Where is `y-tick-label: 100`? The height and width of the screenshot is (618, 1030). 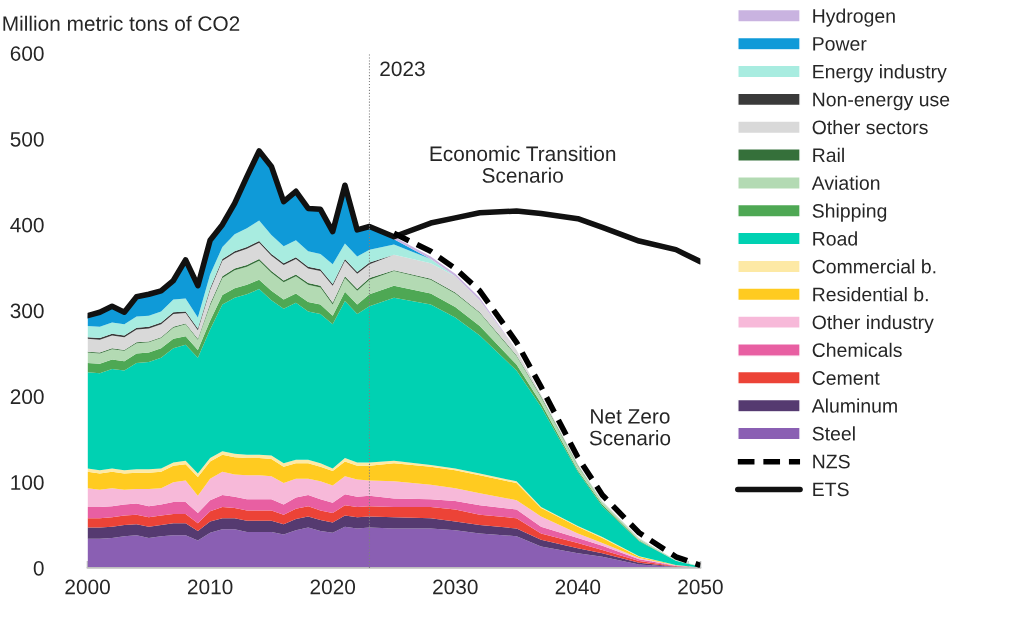 y-tick-label: 100 is located at coordinates (27, 482).